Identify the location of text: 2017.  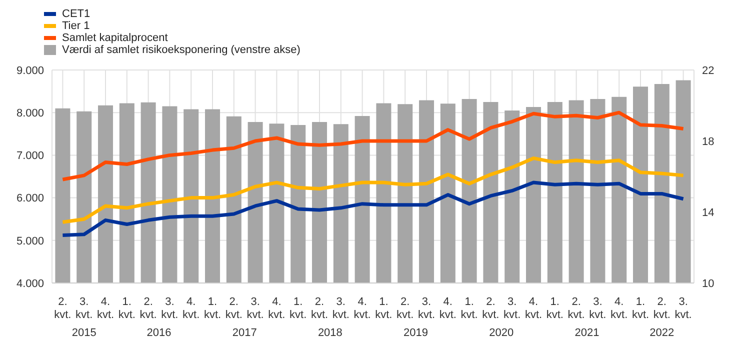
(244, 333).